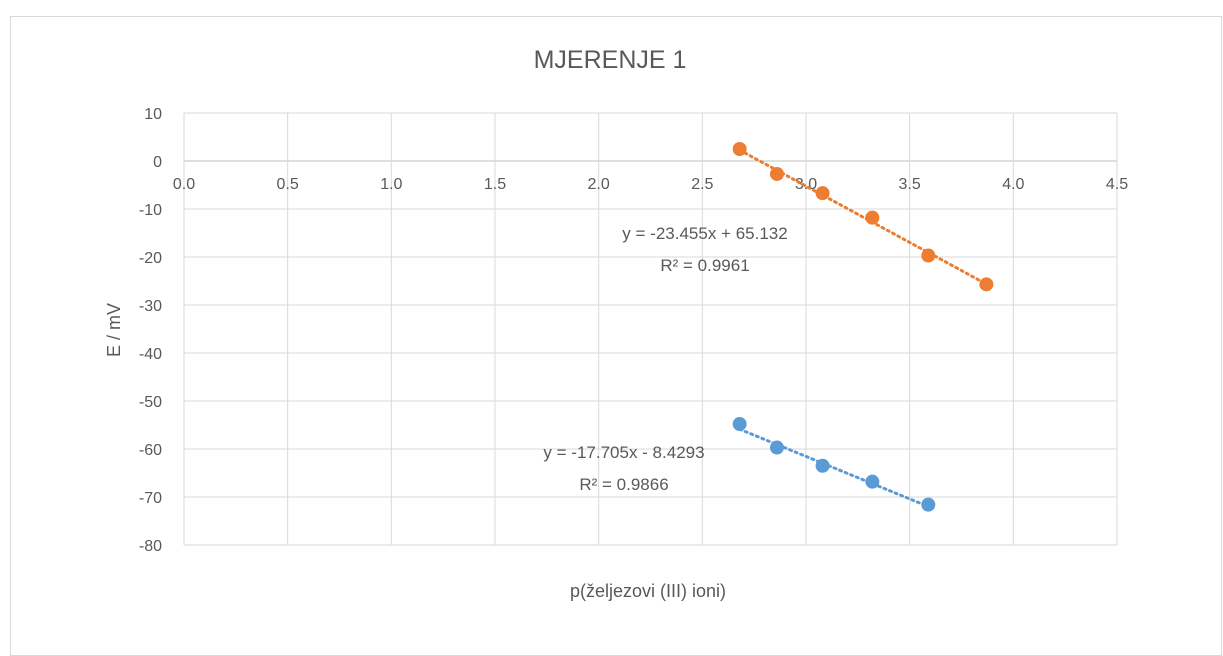  What do you see at coordinates (150, 498) in the screenshot?
I see `y-tick-label: -70` at bounding box center [150, 498].